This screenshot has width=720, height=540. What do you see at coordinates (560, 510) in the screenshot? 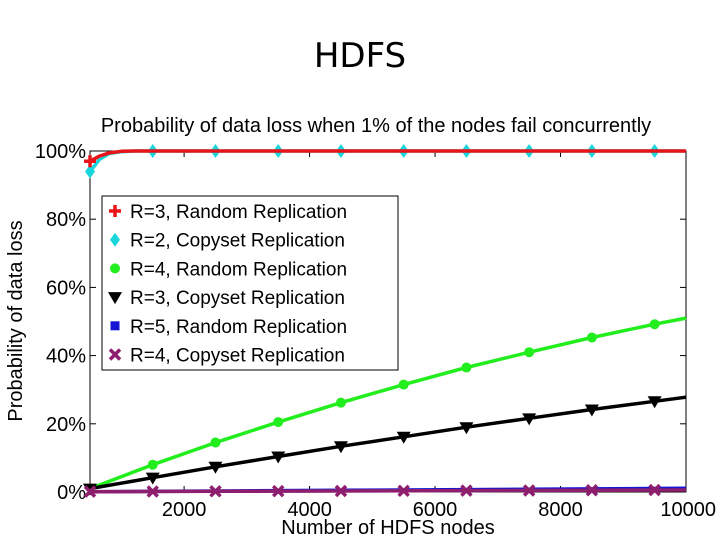
I see `x-tick-label: 8000` at bounding box center [560, 510].